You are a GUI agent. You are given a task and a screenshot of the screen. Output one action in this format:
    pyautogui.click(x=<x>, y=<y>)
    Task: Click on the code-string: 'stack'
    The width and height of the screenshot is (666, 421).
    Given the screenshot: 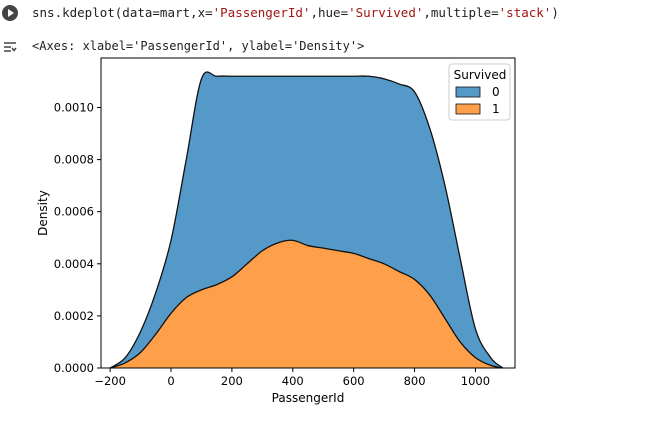 What is the action you would take?
    pyautogui.click(x=525, y=12)
    